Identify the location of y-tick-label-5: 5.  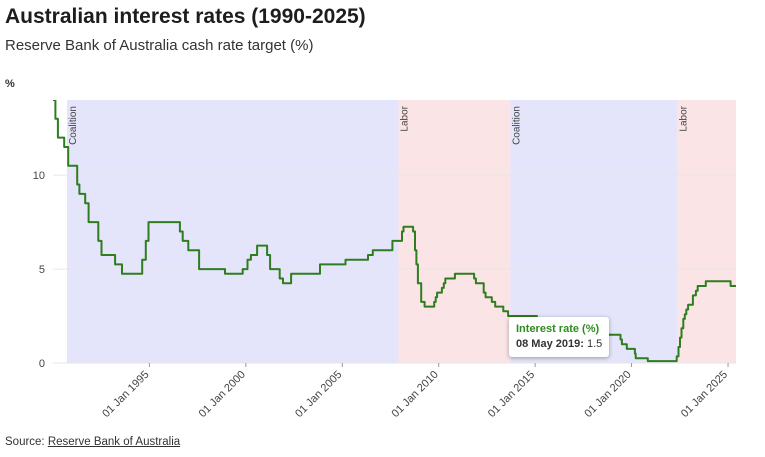
(42, 270).